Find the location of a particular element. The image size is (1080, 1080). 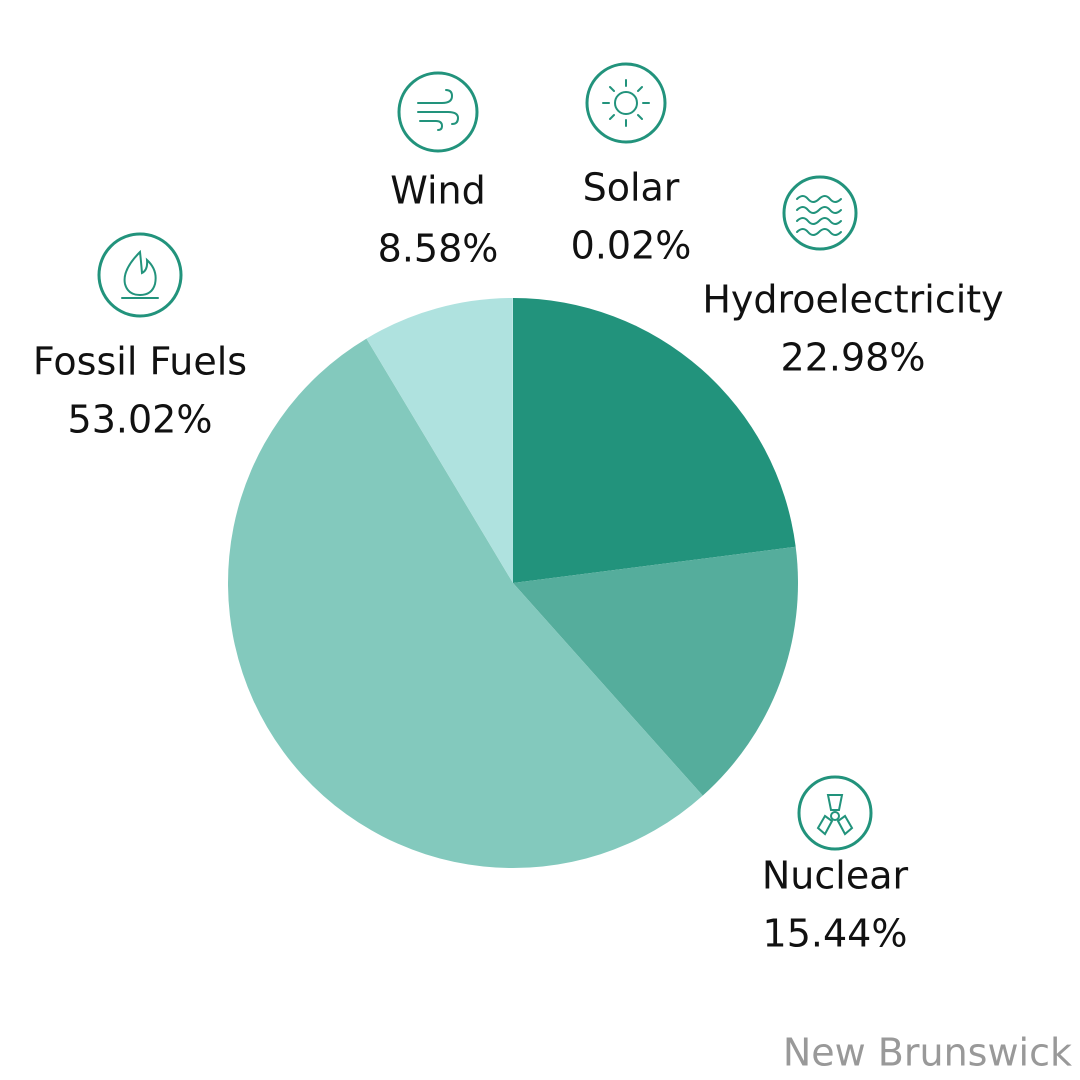

solar-icon is located at coordinates (626, 103).